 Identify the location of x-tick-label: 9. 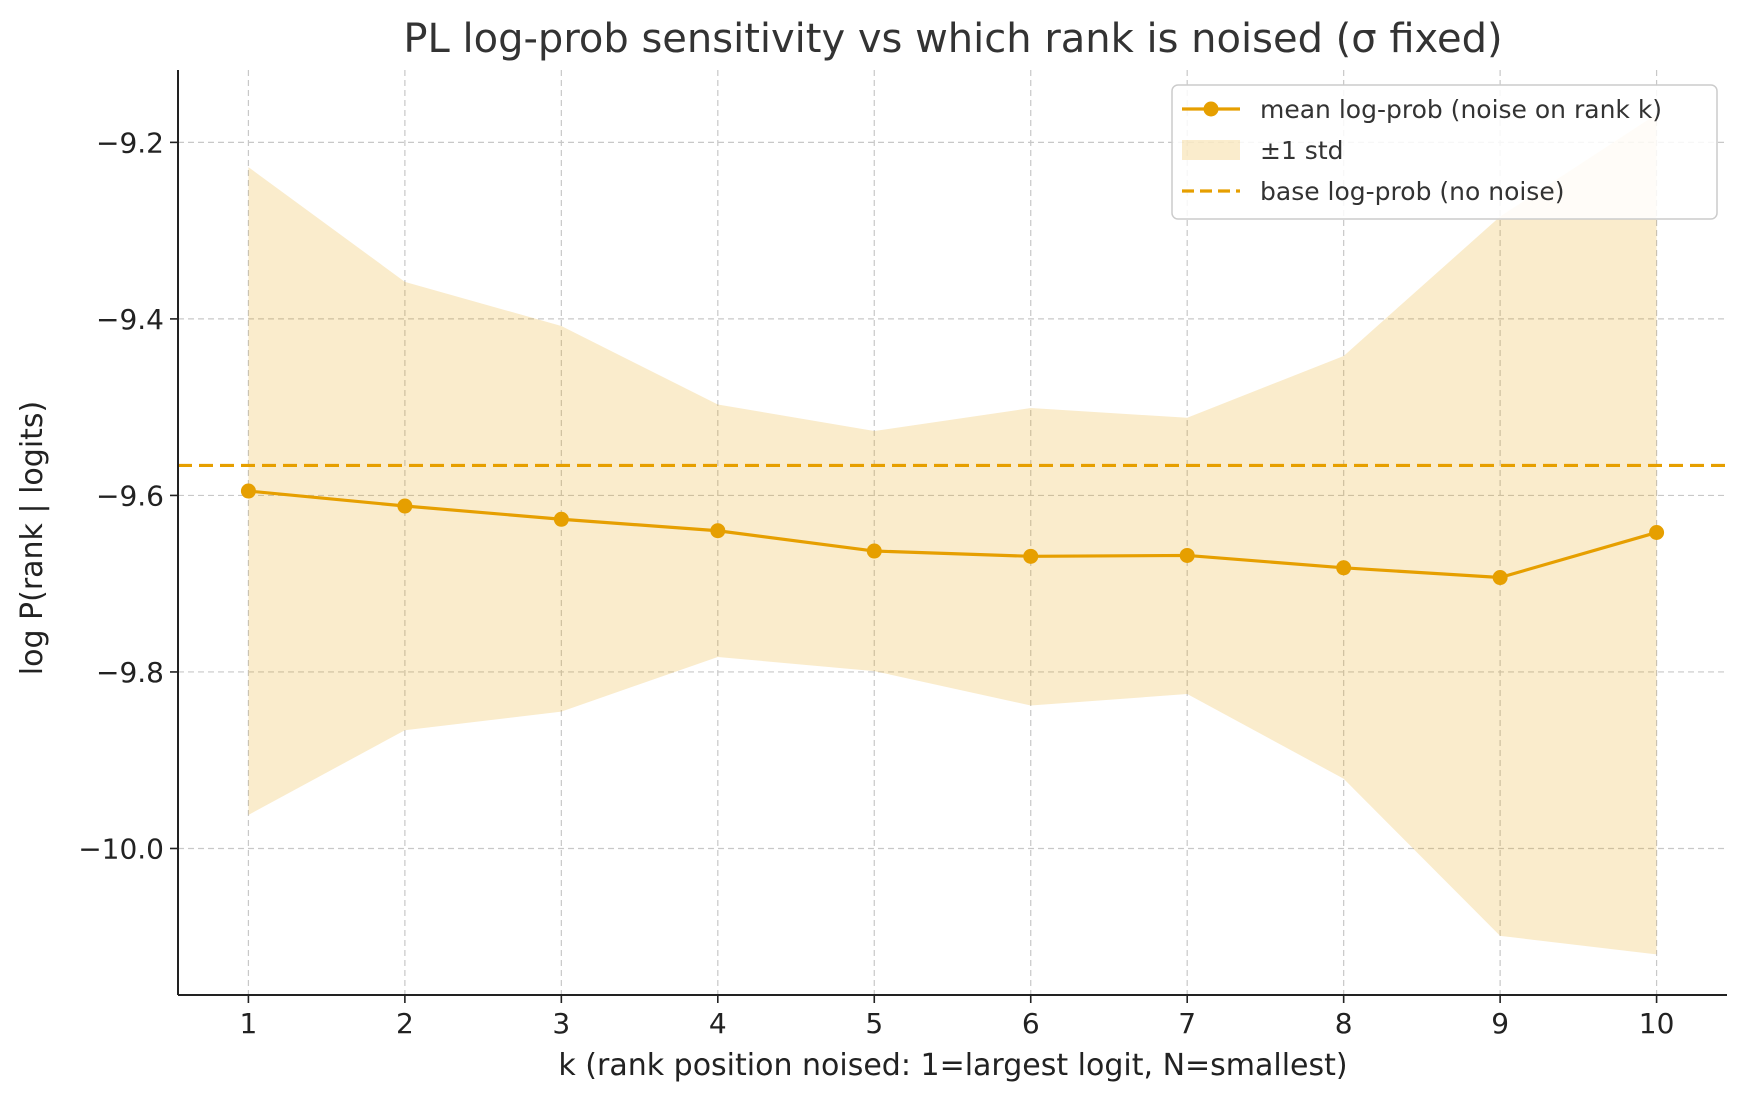
(1500, 1023).